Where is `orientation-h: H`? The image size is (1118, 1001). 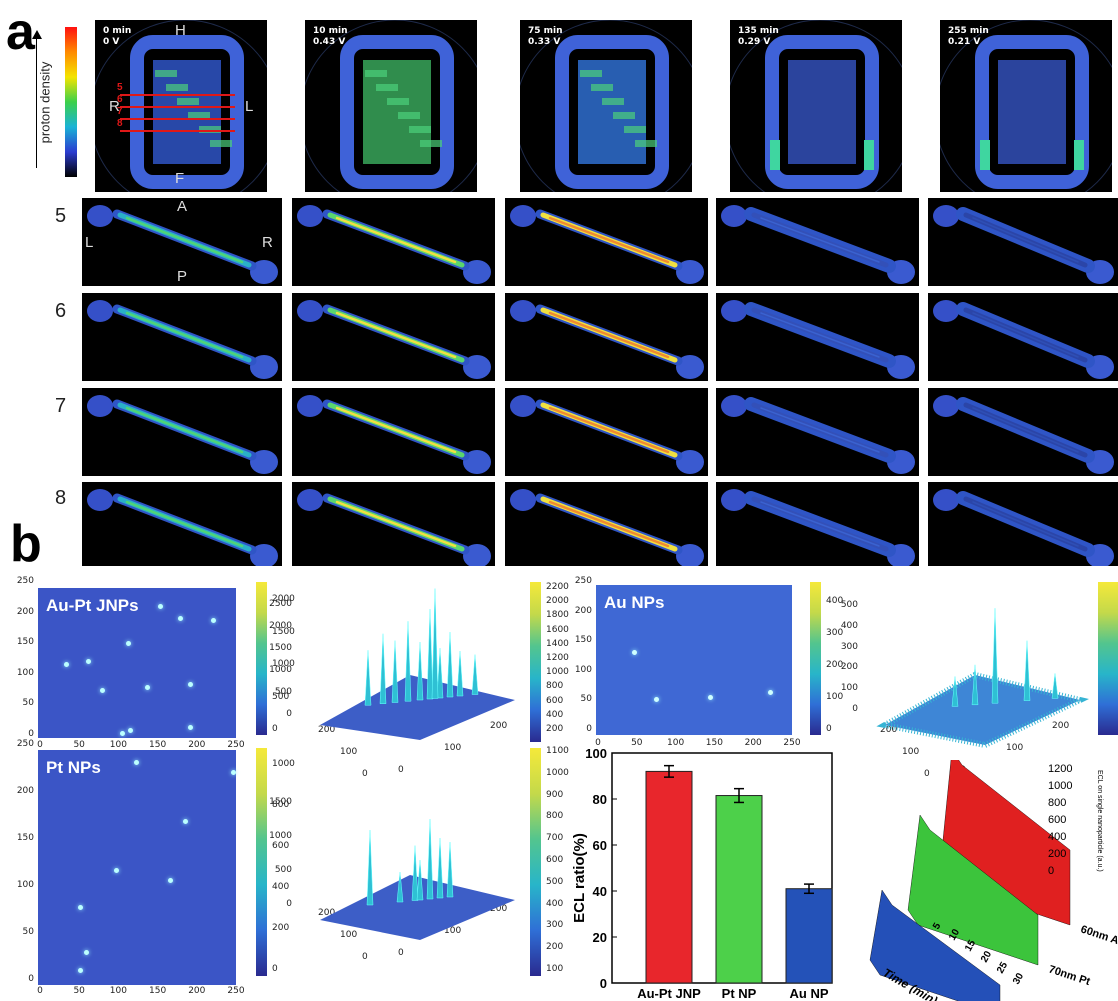
orientation-h: H is located at coordinates (180, 30).